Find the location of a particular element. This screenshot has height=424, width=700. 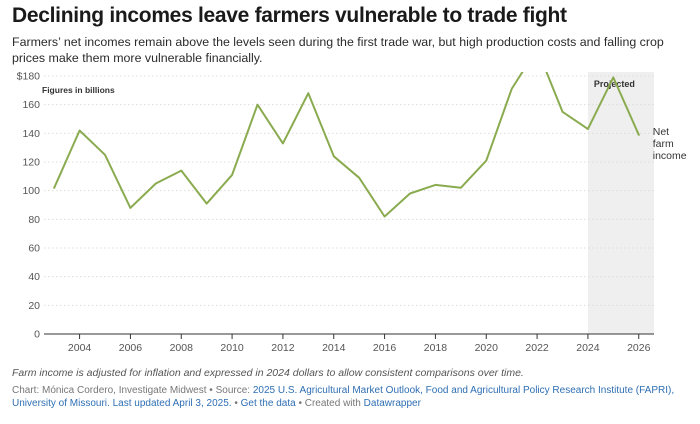

x-tick-label: 2010 is located at coordinates (232, 348).